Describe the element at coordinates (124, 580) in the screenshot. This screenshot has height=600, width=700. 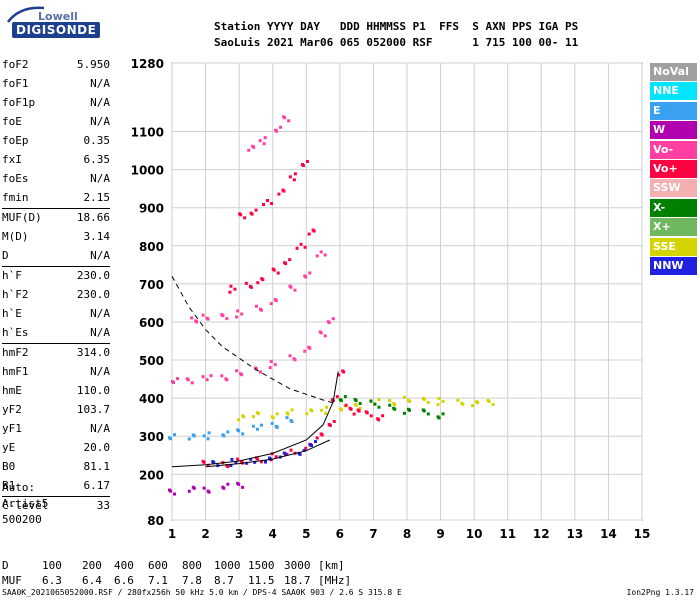
I see `muf-value: 6.6` at that location.